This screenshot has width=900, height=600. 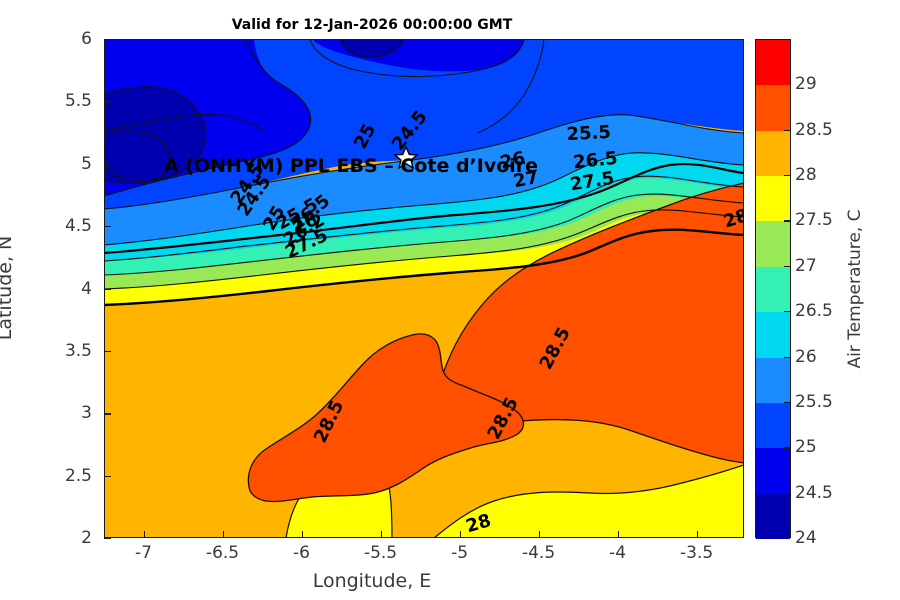 I want to click on x-tick-label: -6.5, so click(x=222, y=553).